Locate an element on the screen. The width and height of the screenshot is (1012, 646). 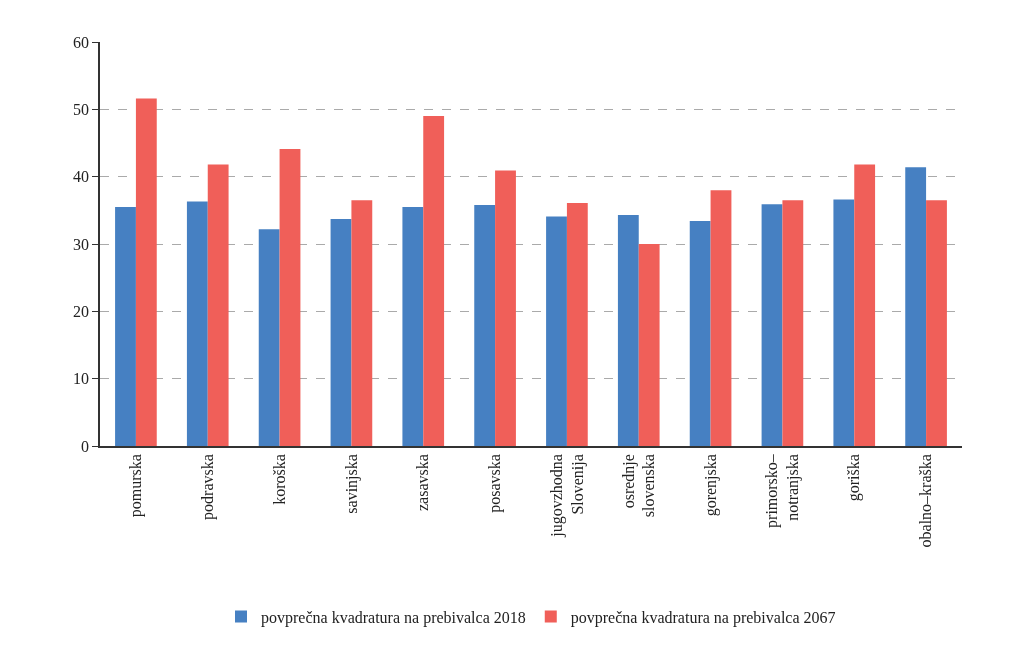
x-tick-label: savinjska is located at coordinates (351, 484).